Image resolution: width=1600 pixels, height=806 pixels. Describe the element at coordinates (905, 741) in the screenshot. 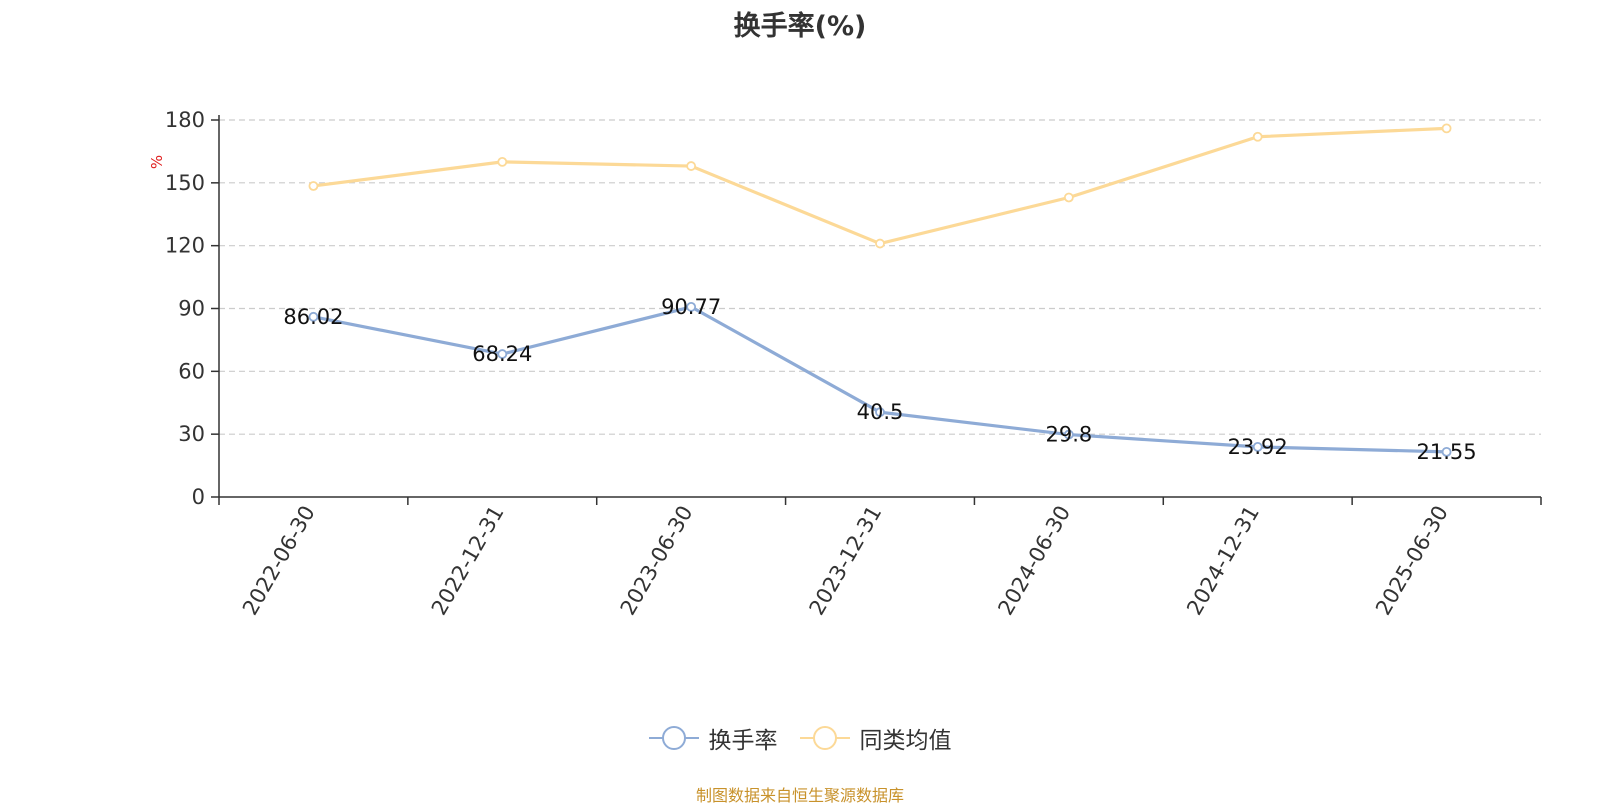

I see `legend-label-peer-average: 同类均值` at that location.